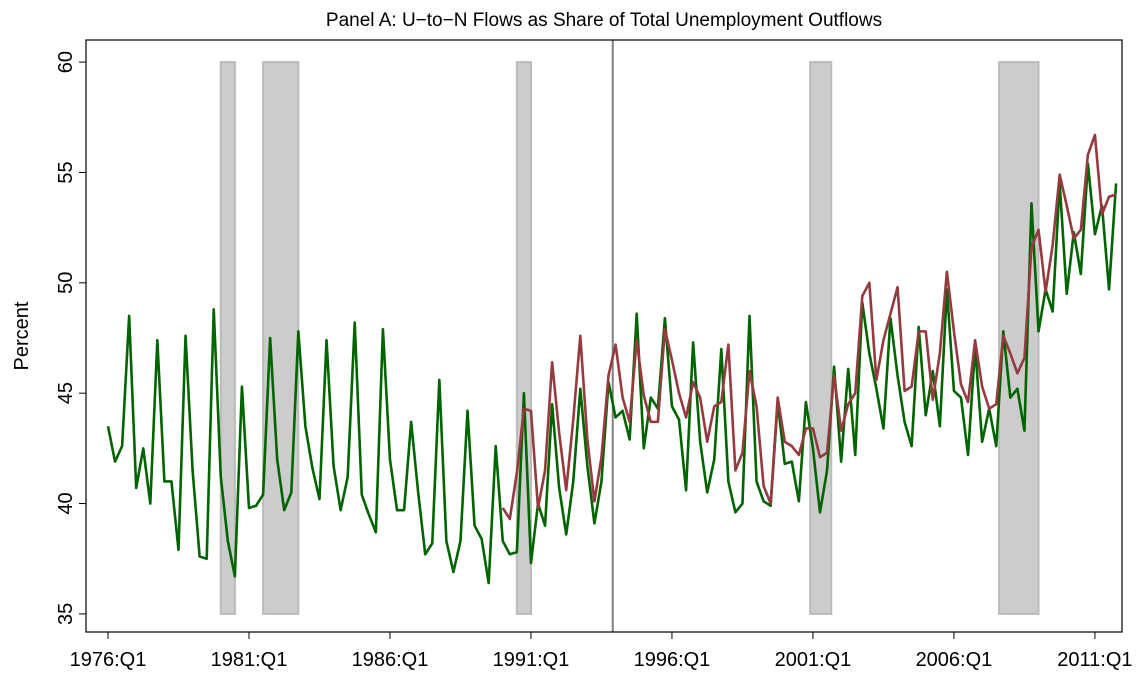  Describe the element at coordinates (108, 660) in the screenshot. I see `x-tick-label: 1976:Q1` at that location.